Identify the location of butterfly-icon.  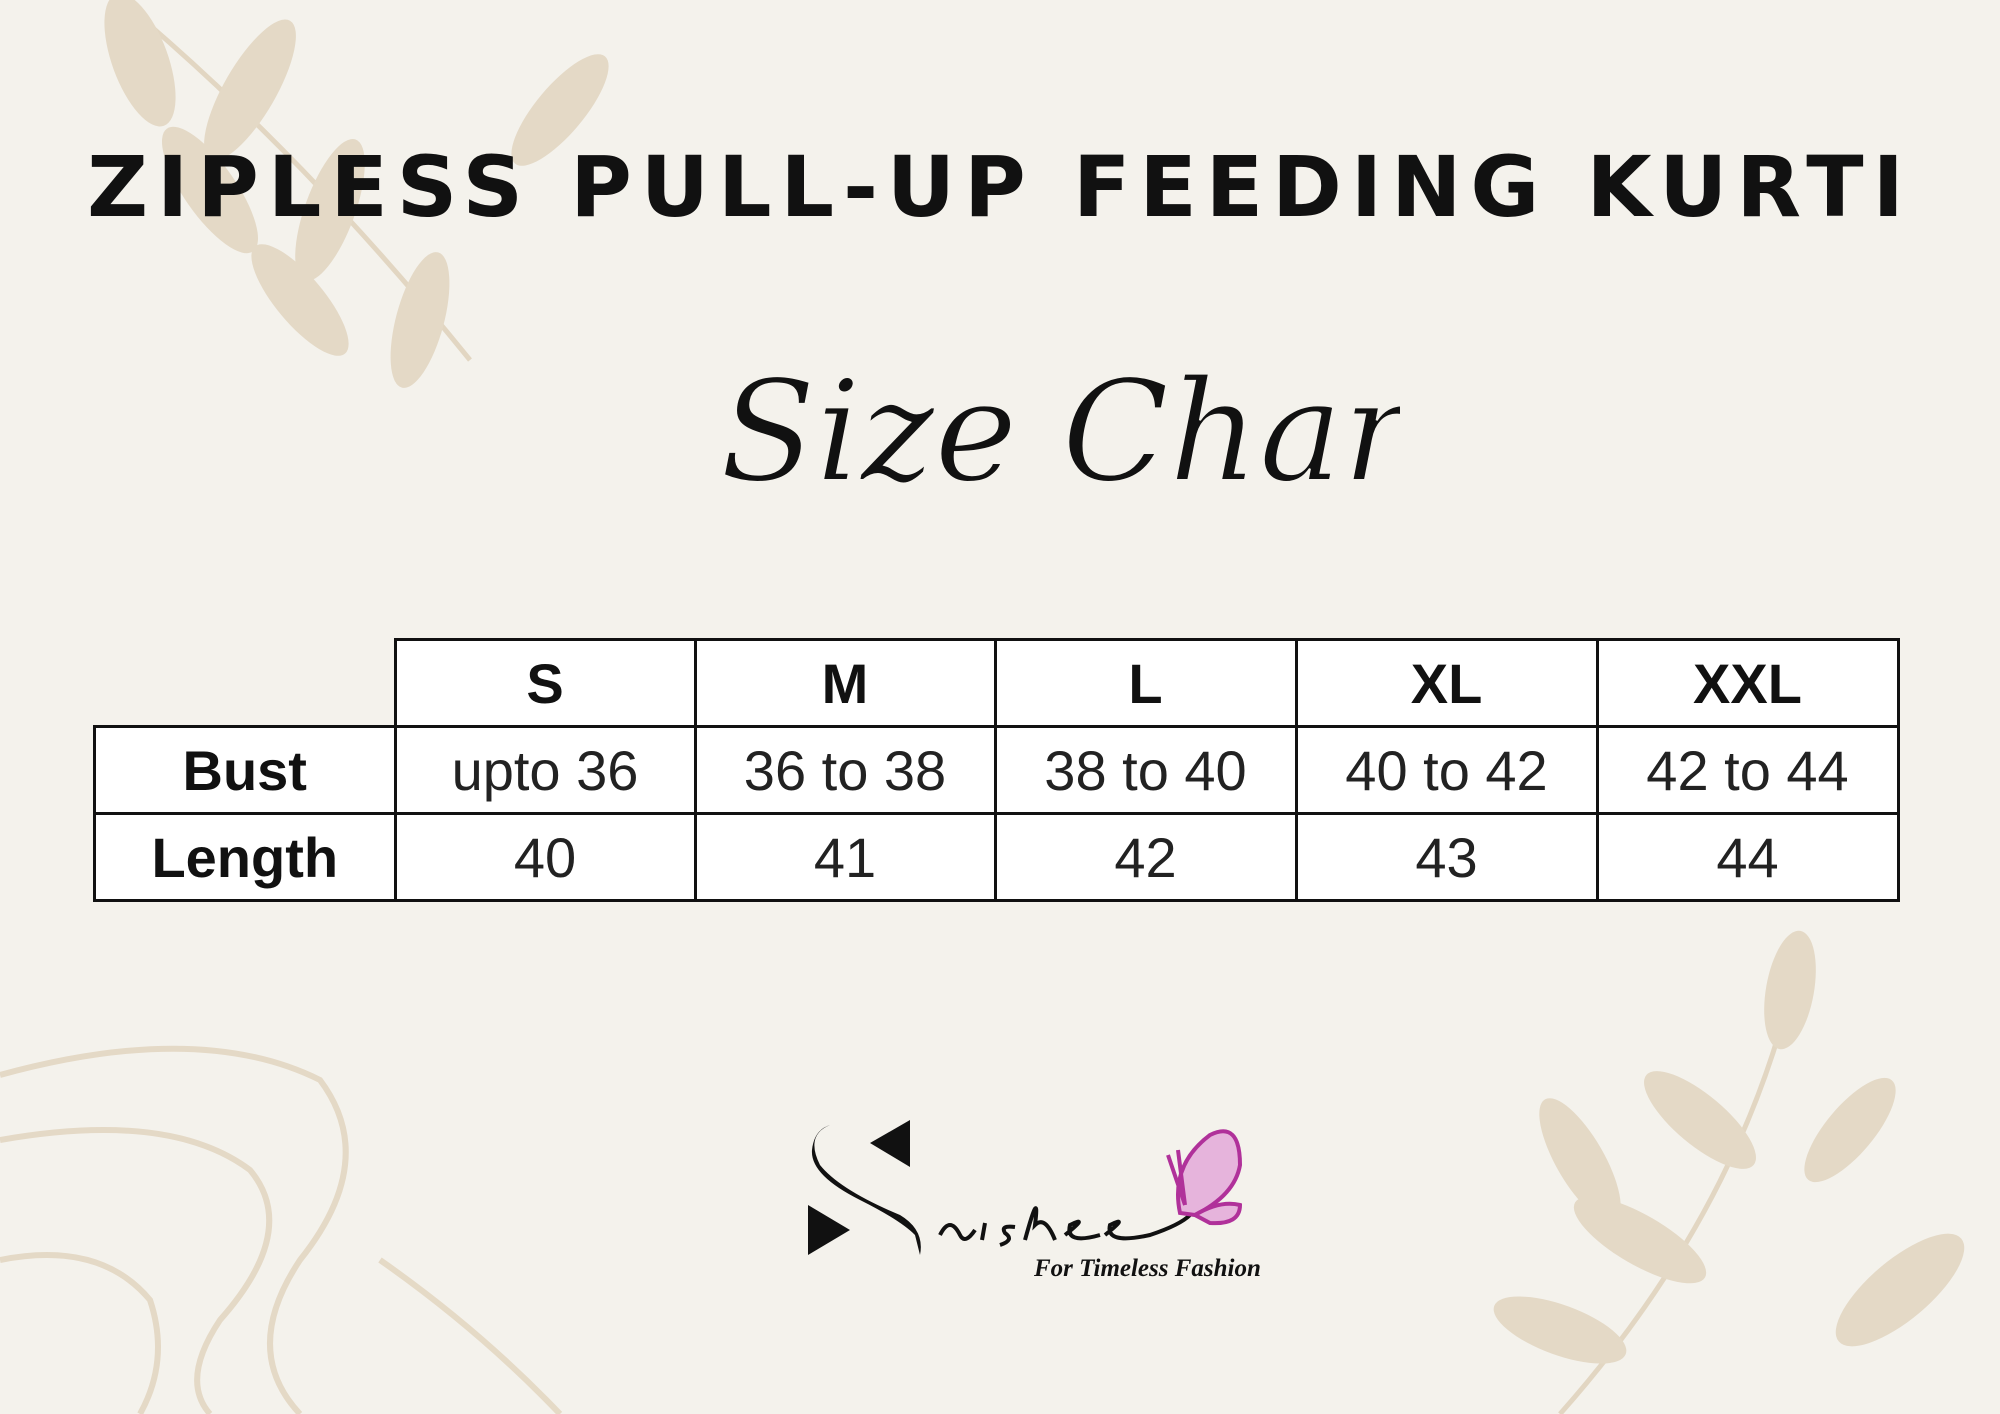
(1204, 1177).